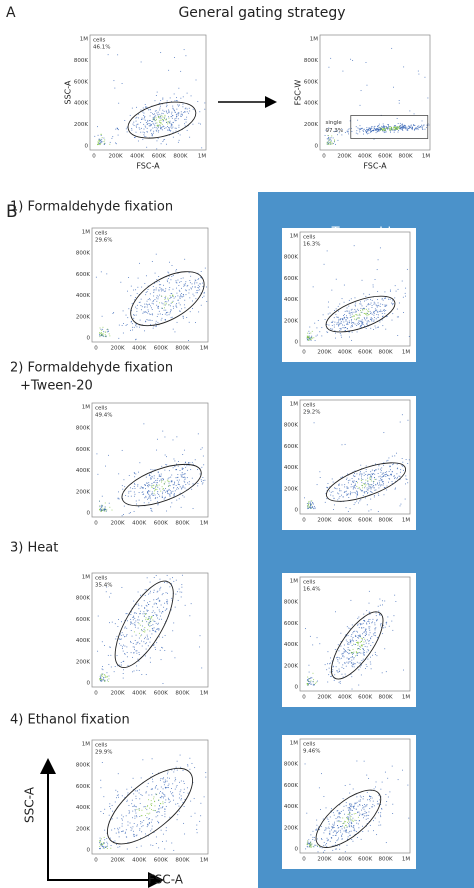 This screenshot has width=474, height=888. Describe the element at coordinates (56, 386) in the screenshot. I see `row-label: +Tween-20` at that location.